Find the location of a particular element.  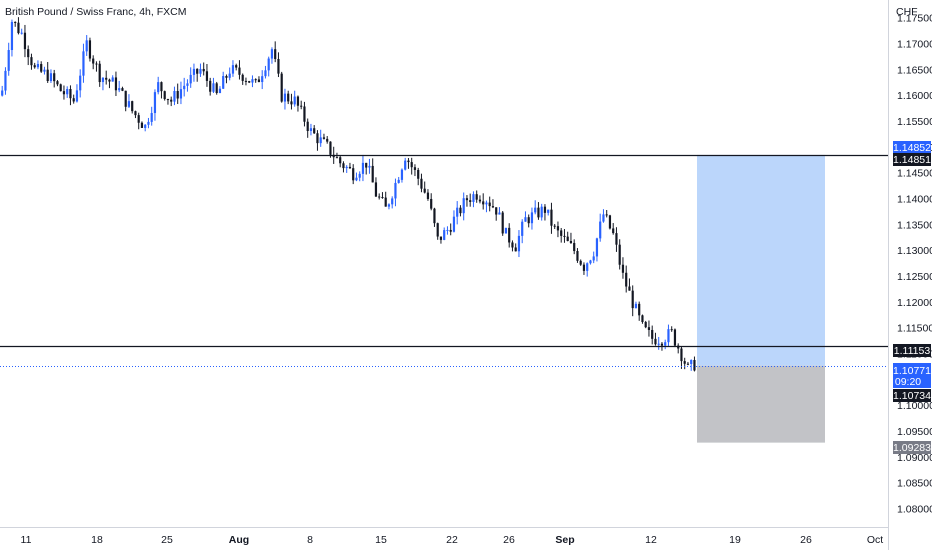

time-tick-label: 18 is located at coordinates (97, 540).